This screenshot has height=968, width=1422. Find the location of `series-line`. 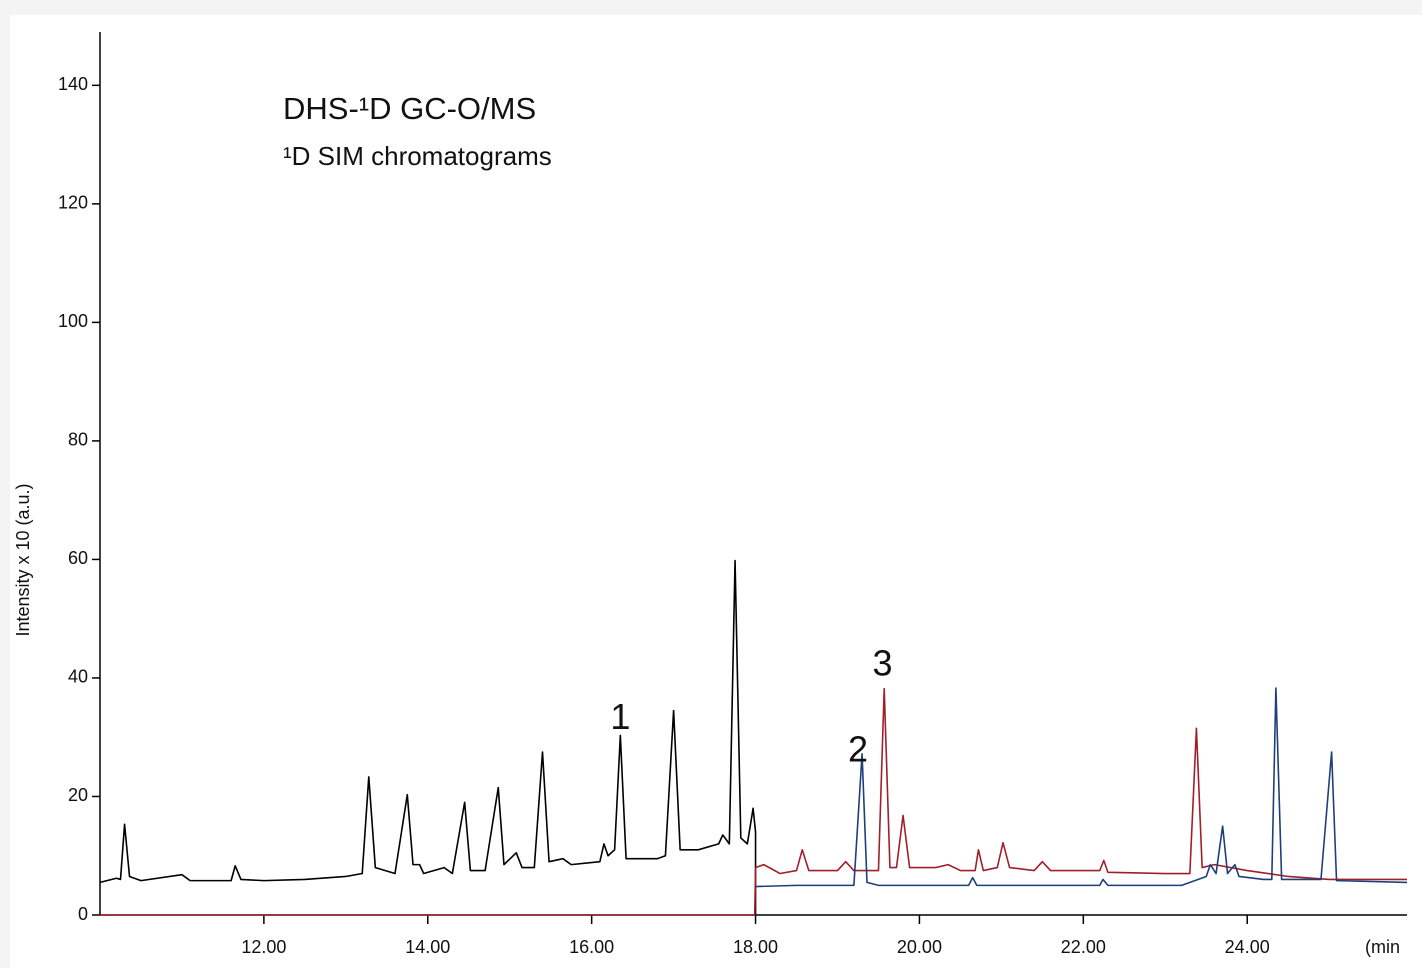

series-line is located at coordinates (1081, 787).